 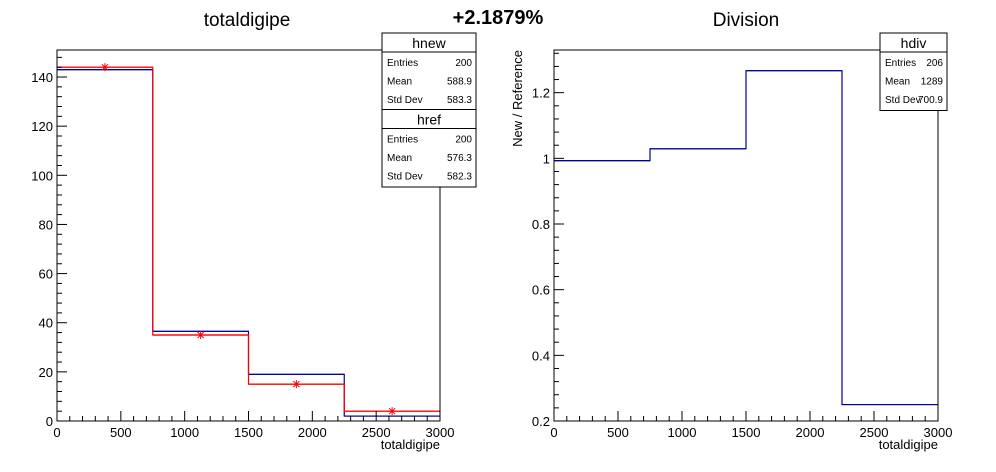 I want to click on stats-title: hdiv, so click(x=914, y=43).